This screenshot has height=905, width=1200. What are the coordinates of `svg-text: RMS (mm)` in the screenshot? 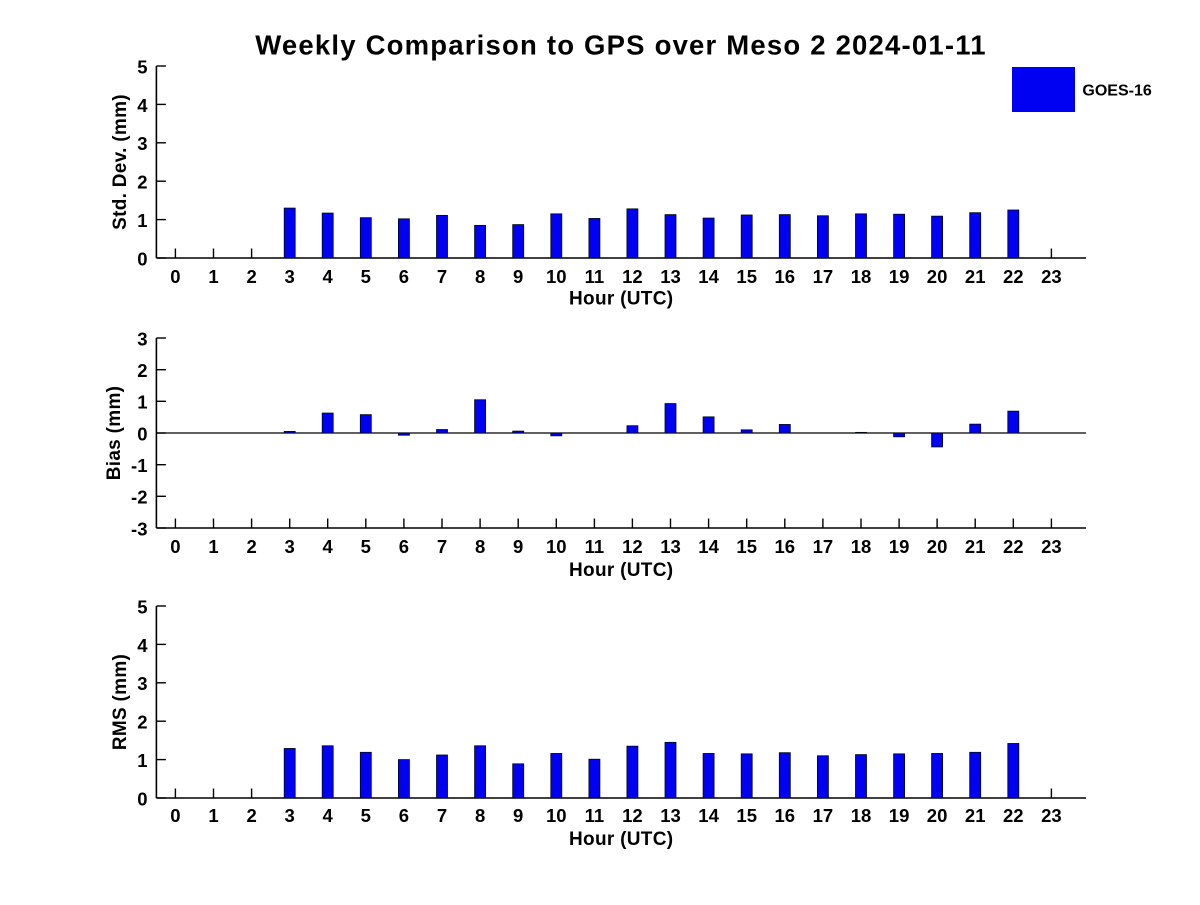 It's located at (120, 702).